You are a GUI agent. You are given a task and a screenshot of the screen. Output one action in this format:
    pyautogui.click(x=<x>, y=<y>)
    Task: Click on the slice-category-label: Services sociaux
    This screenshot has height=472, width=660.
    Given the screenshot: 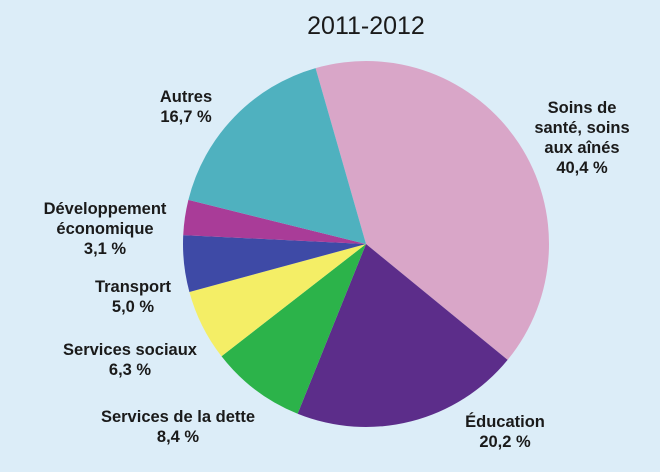 What is the action you would take?
    pyautogui.click(x=130, y=350)
    